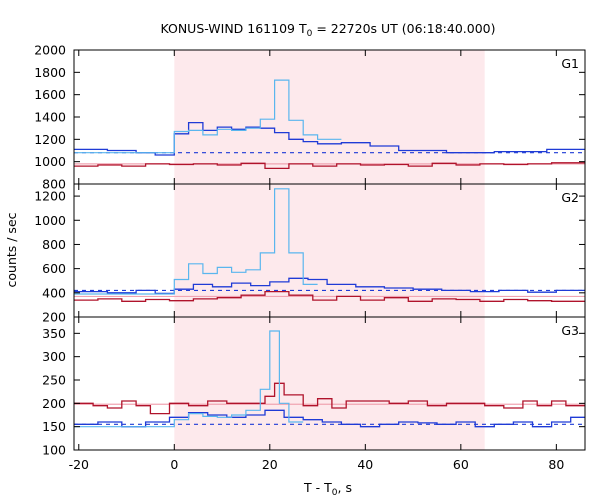 The width and height of the screenshot is (600, 500). Describe the element at coordinates (50, 94) in the screenshot. I see `y-tick-label: 1600` at that location.